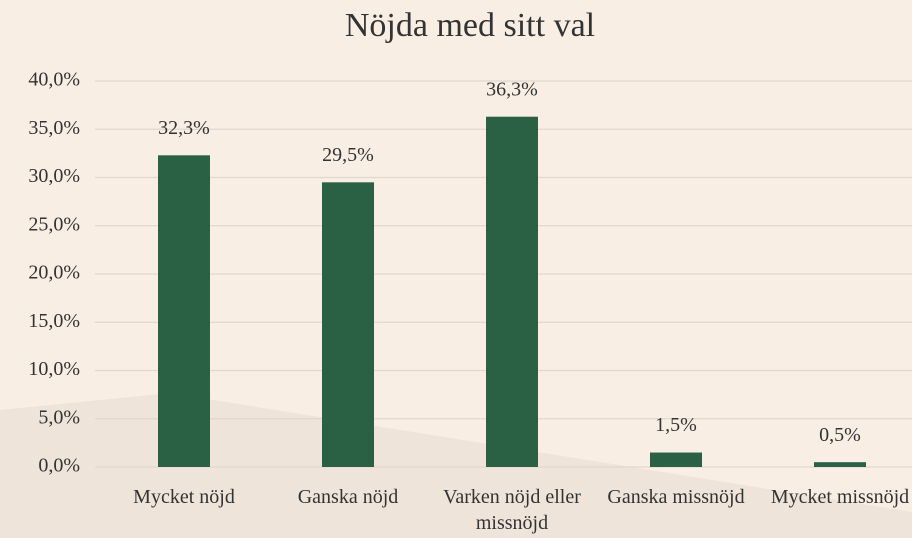 The height and width of the screenshot is (538, 912). I want to click on data-label: 0,5%, so click(840, 435).